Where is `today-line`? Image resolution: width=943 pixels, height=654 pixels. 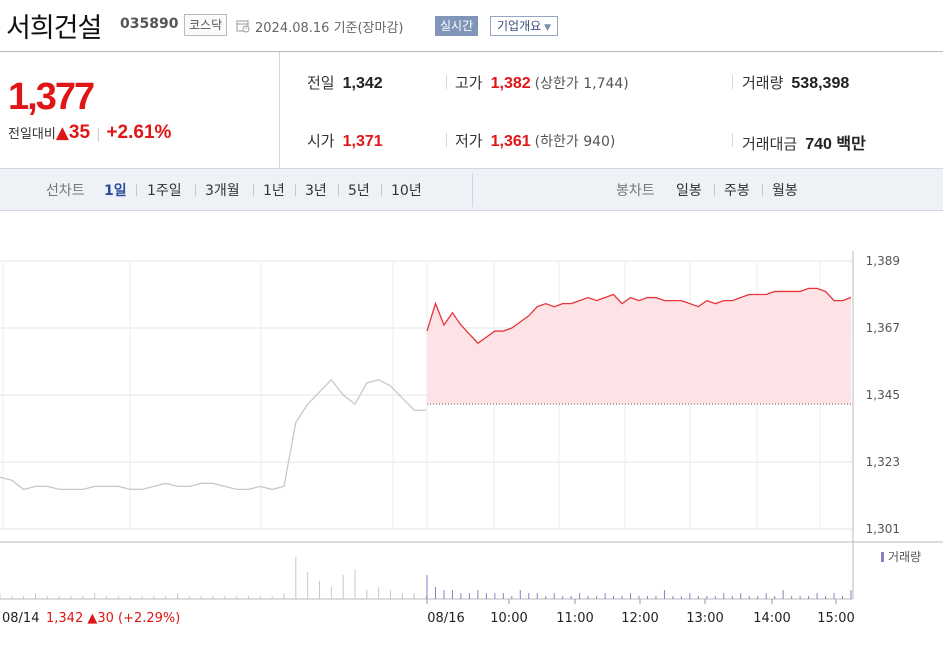 today-line is located at coordinates (639, 316).